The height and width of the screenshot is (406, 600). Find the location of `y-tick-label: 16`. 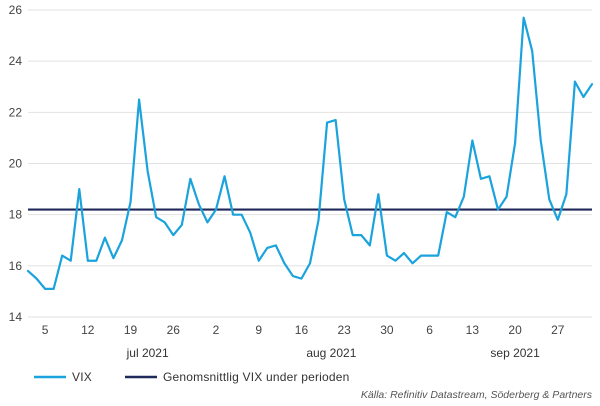

y-tick-label: 16 is located at coordinates (16, 266).